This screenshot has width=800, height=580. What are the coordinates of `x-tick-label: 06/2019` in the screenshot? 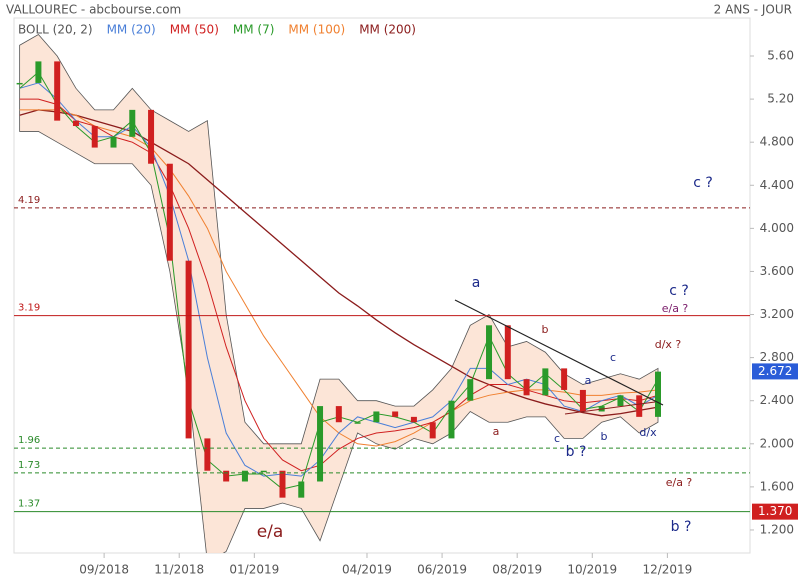 It's located at (442, 570).